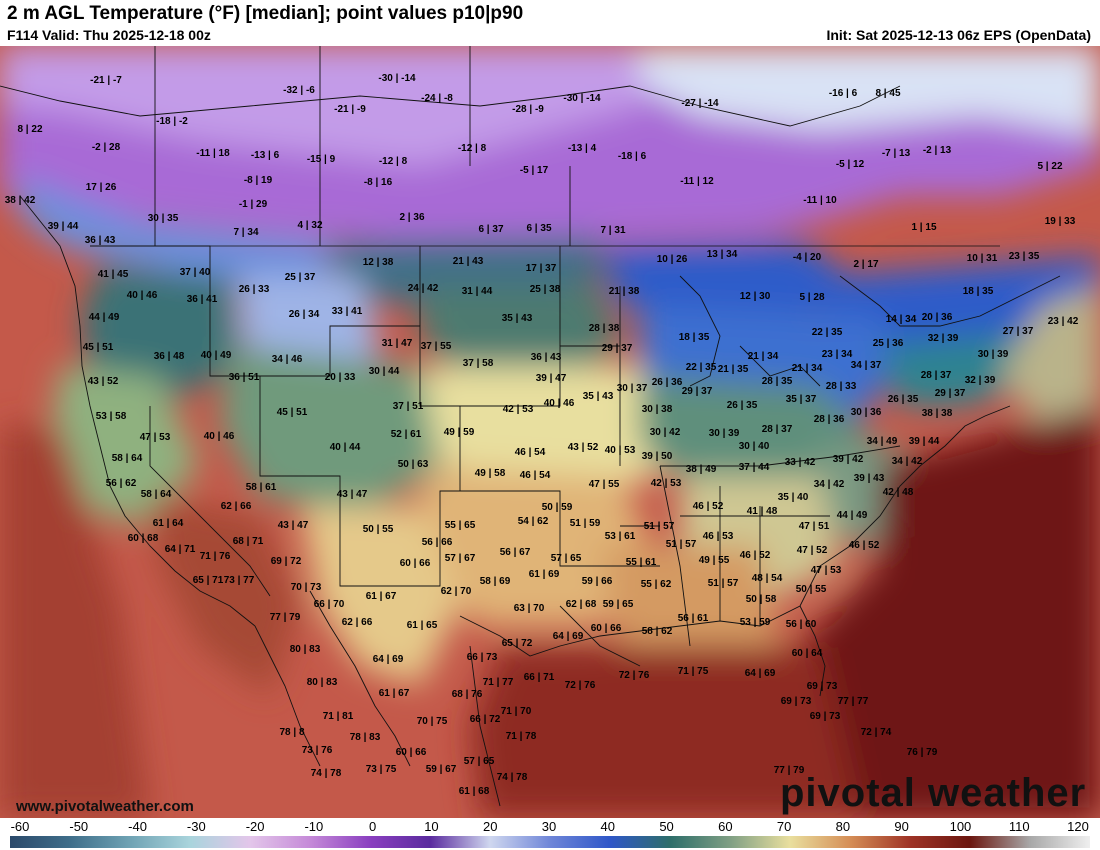  I want to click on point-value: 2 | 36, so click(411, 217).